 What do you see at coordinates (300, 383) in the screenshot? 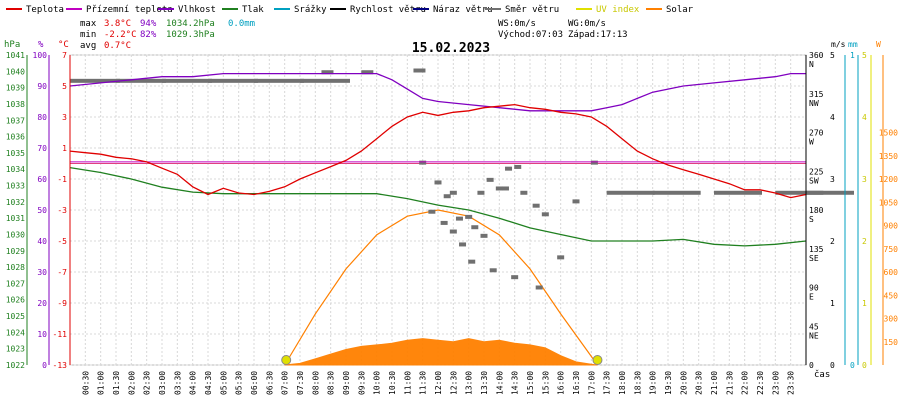
I see `x-tick-label: 07:30` at bounding box center [300, 383].